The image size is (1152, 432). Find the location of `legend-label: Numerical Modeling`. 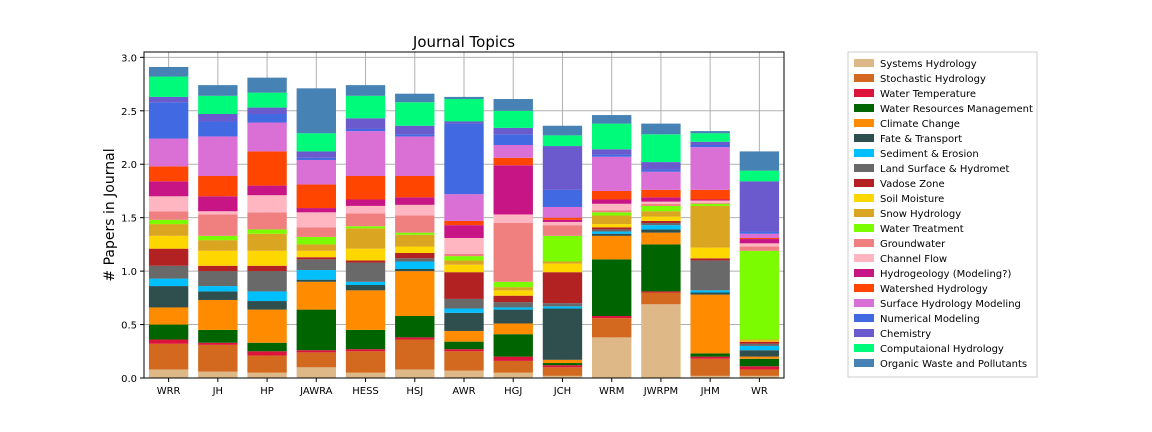

legend-label: Numerical Modeling is located at coordinates (930, 319).